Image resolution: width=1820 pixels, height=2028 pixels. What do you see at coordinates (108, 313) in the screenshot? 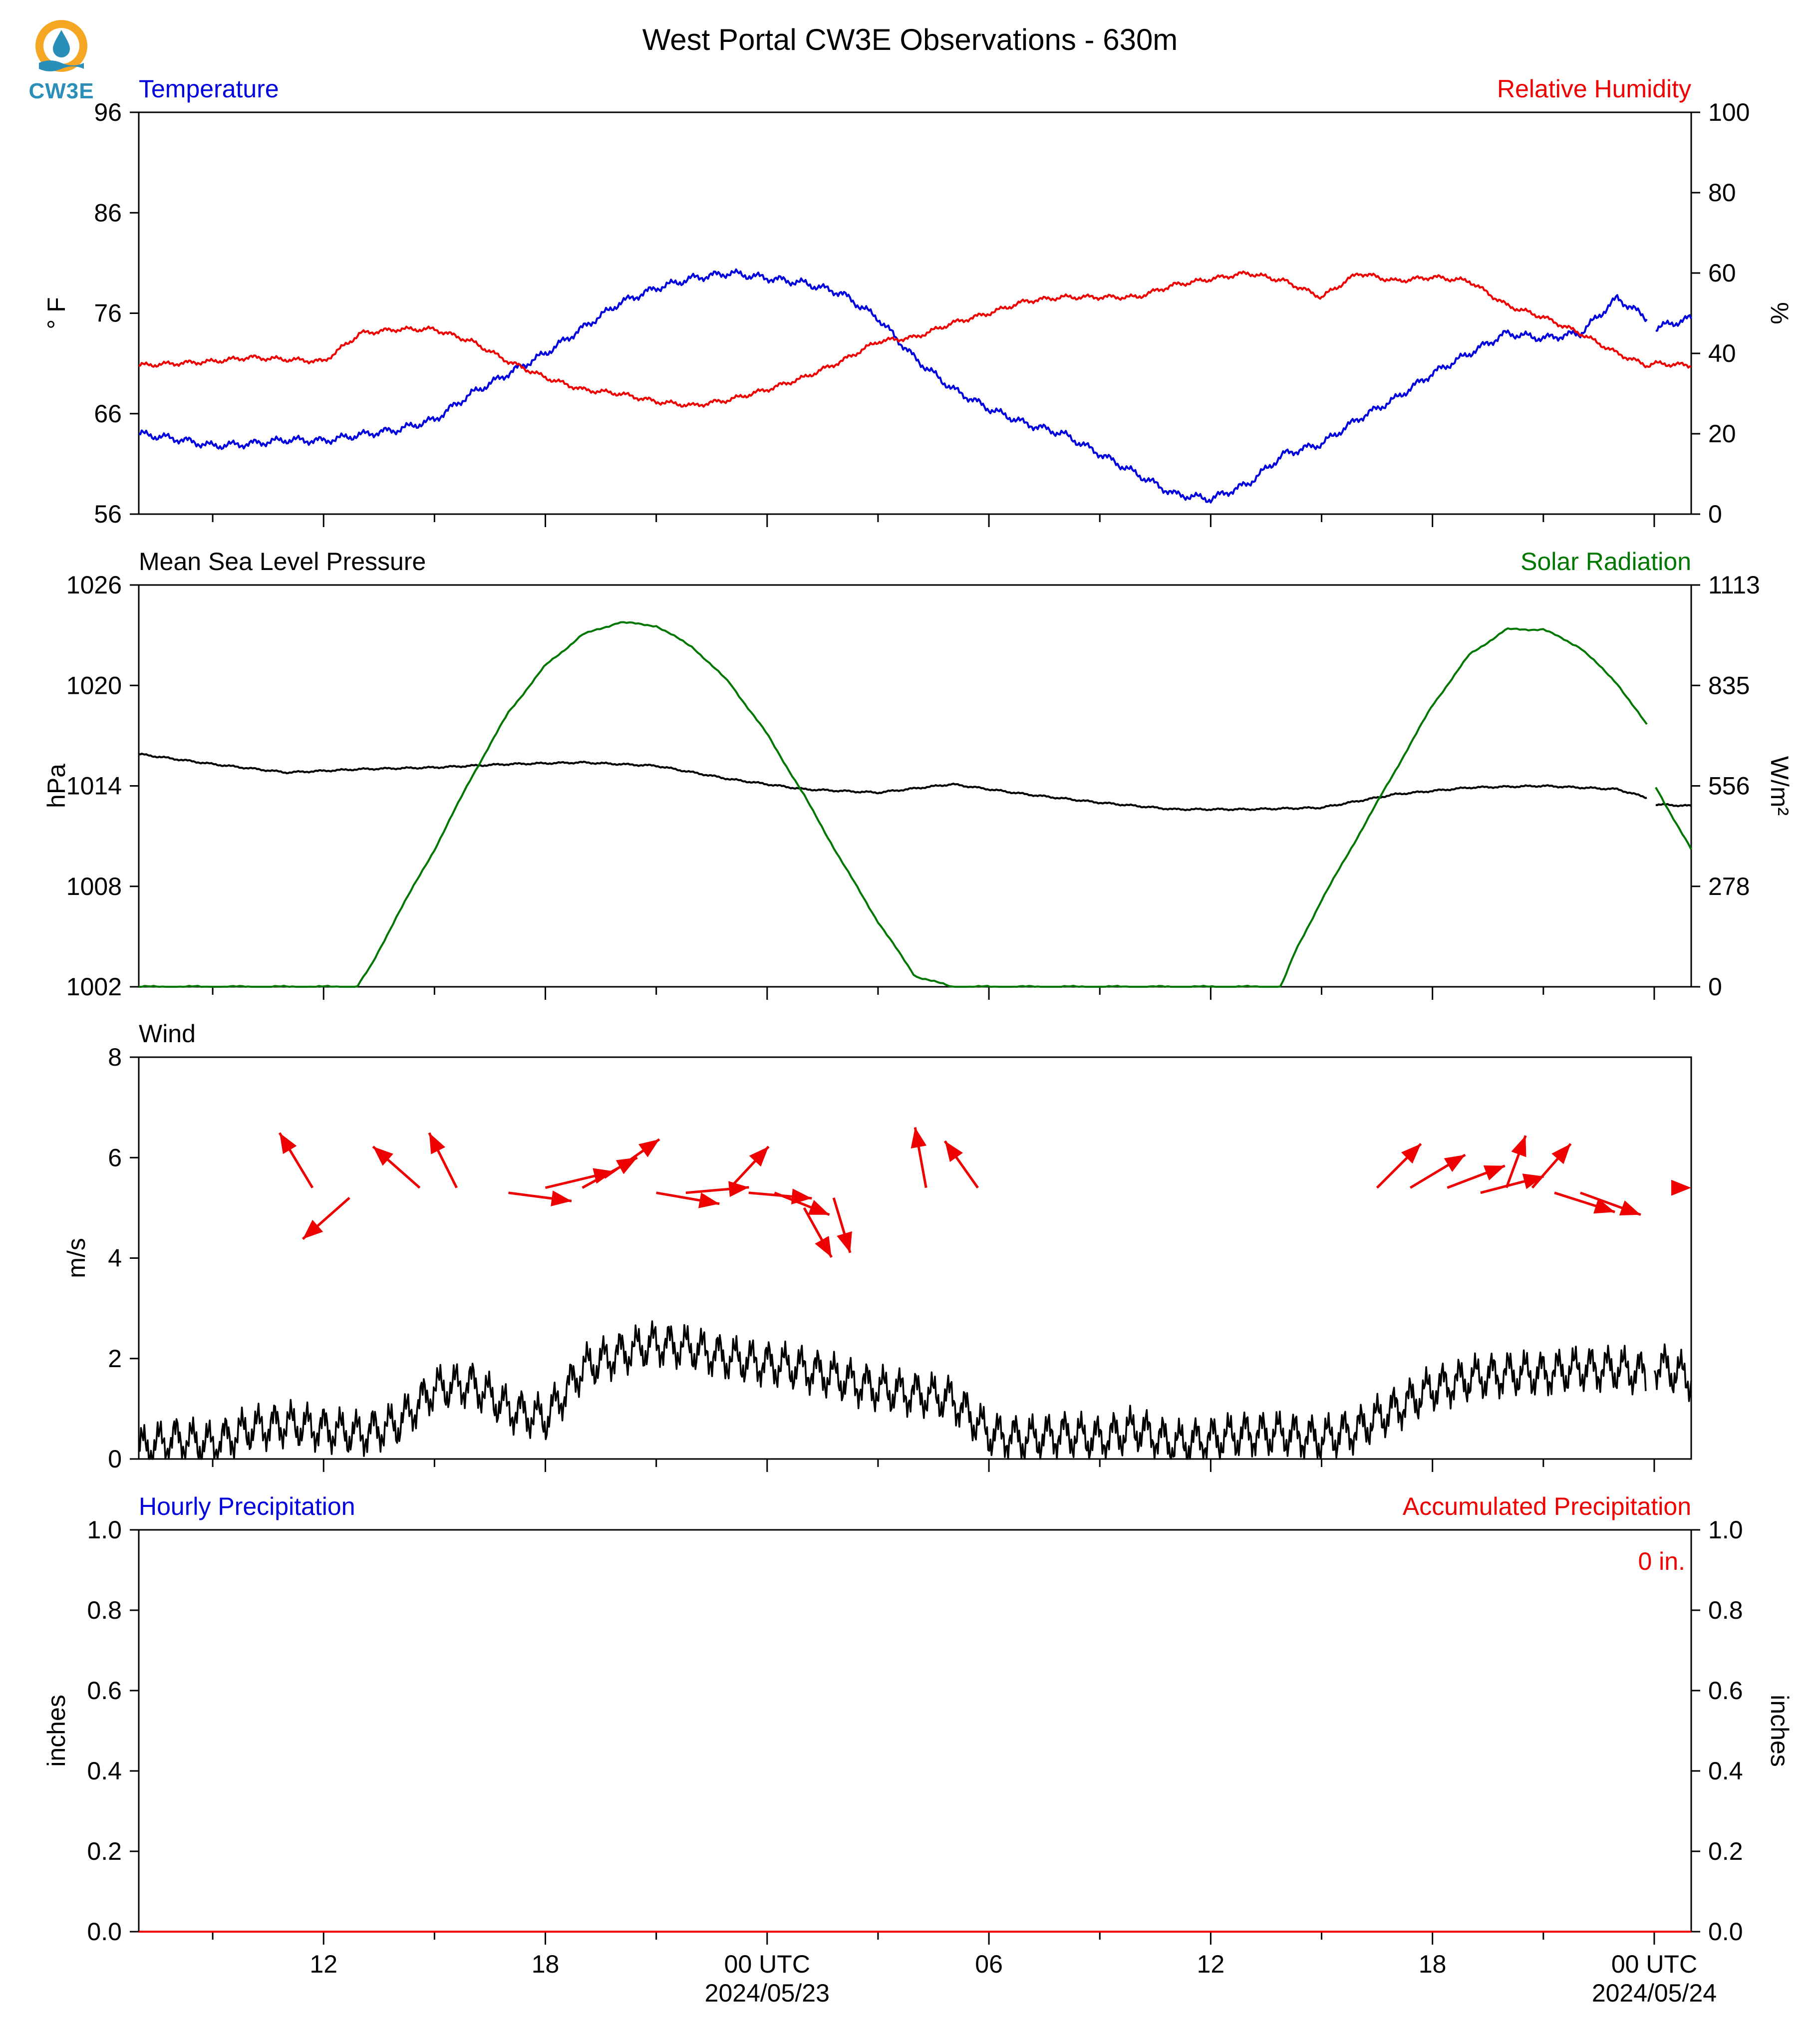
I see `temperature-humidity-ytick-label-left: 76` at bounding box center [108, 313].